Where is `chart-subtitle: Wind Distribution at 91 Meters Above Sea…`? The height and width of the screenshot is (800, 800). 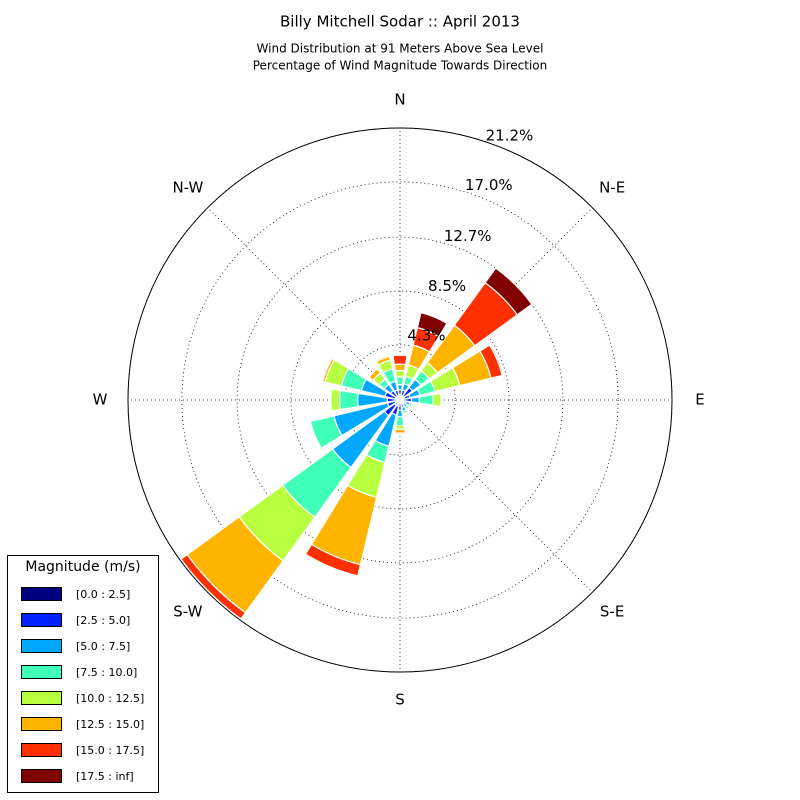
chart-subtitle: Wind Distribution at 91 Meters Above Sea… is located at coordinates (400, 49).